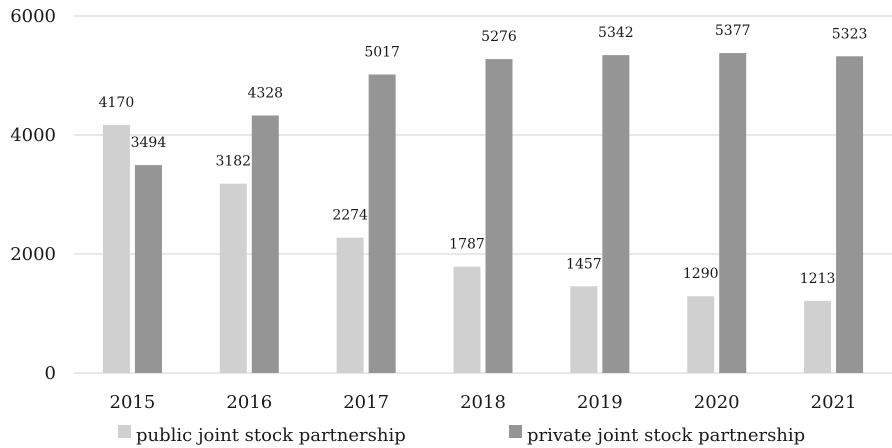  Describe the element at coordinates (233, 278) in the screenshot. I see `bar-public-2016` at that location.